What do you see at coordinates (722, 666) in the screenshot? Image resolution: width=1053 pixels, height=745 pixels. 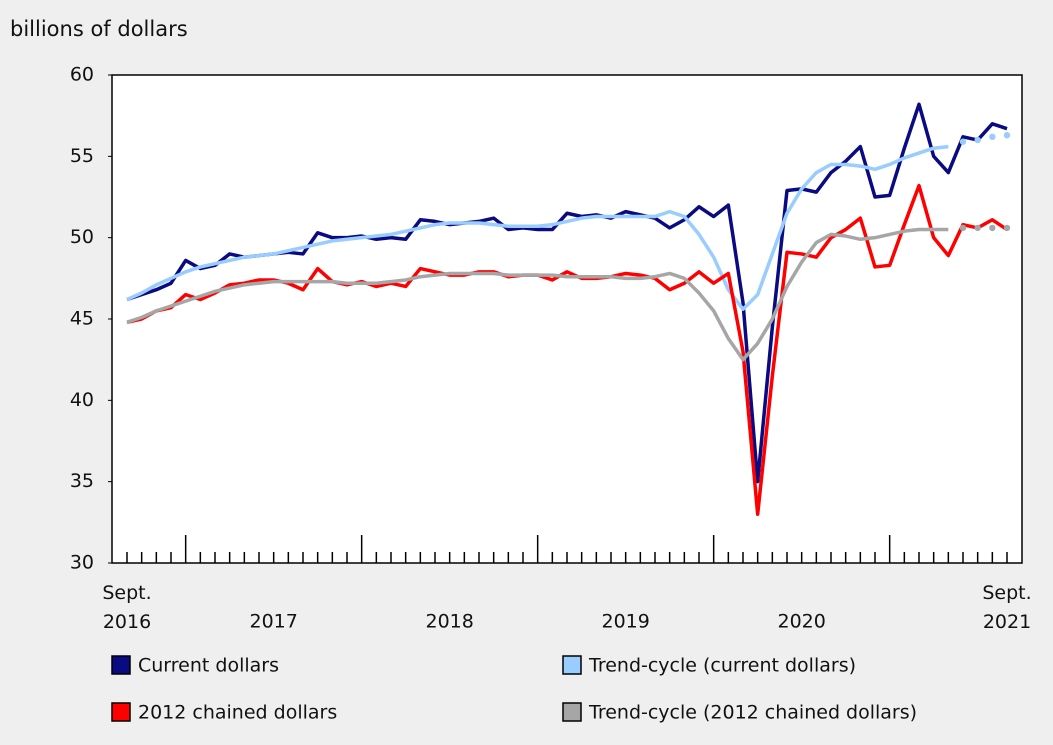 I see `legend-label: Trend-cycle (current dollars)` at bounding box center [722, 666].